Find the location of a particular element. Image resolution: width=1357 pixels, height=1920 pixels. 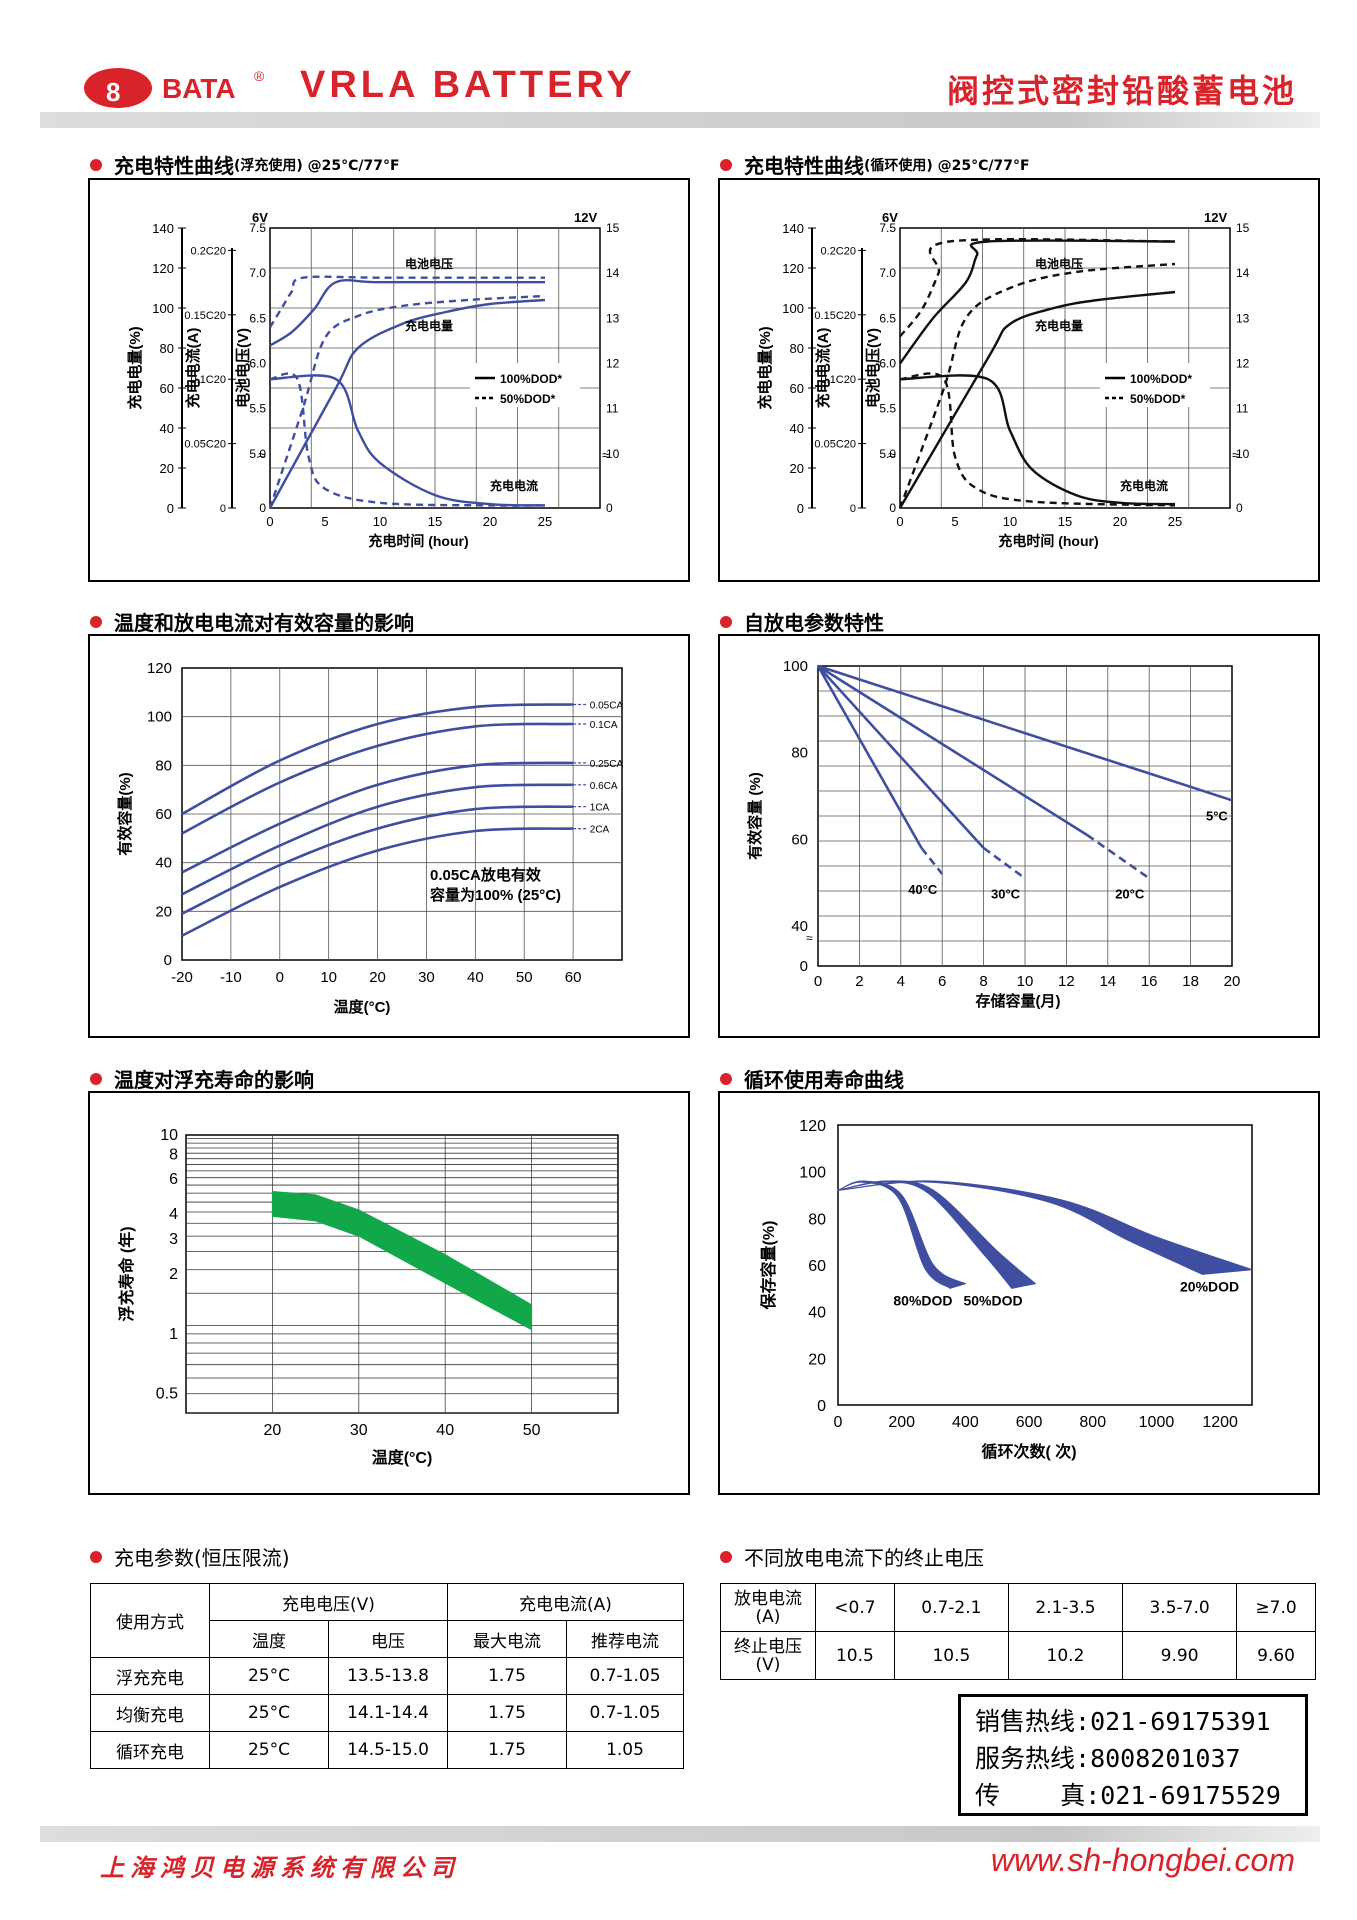

cell-current: 0.7-2.1 is located at coordinates (951, 1607).